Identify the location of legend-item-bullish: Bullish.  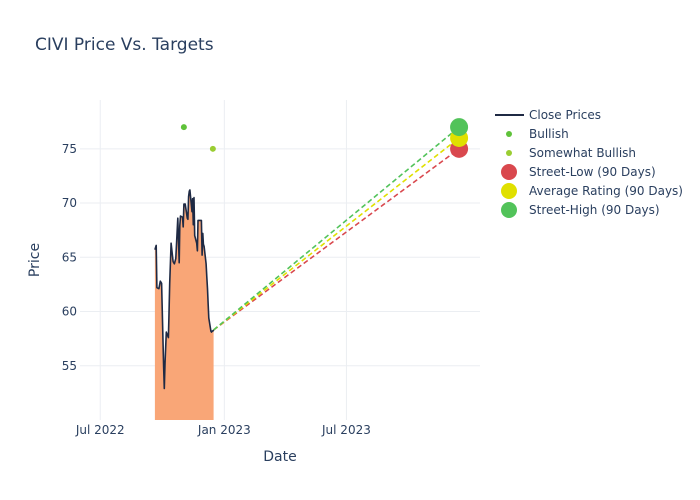
(537, 134).